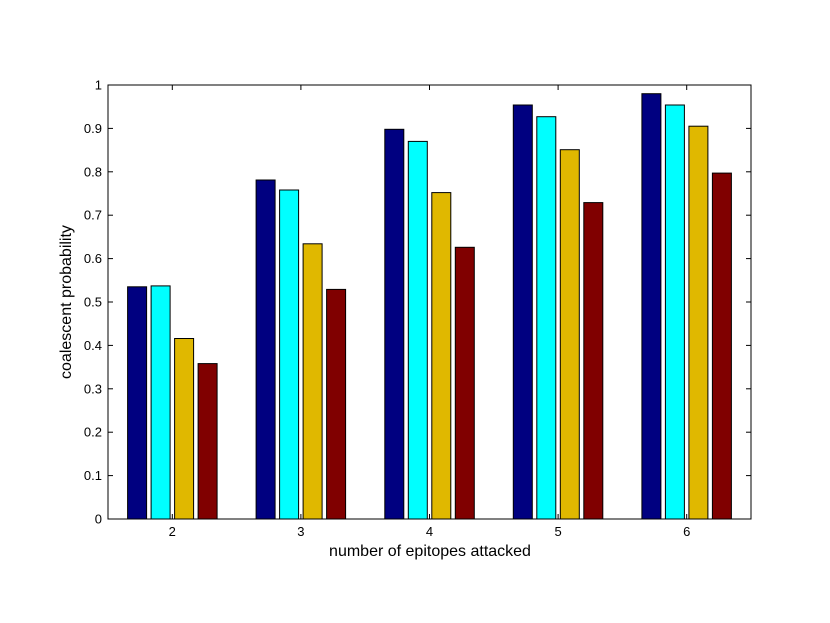 This screenshot has height=623, width=830. What do you see at coordinates (93, 388) in the screenshot?
I see `y-tick-label-0.3: 0.3` at bounding box center [93, 388].